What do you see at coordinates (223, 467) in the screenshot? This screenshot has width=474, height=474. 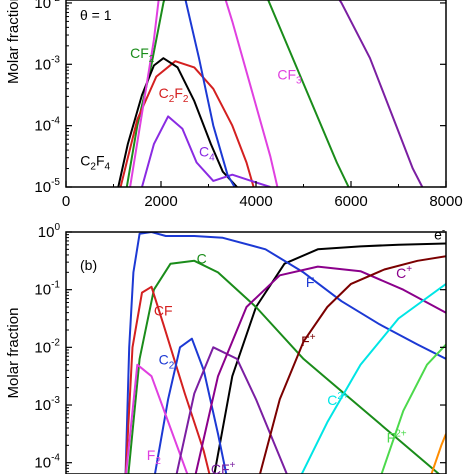 I see `series-label-CFplus: CF+` at bounding box center [223, 467].